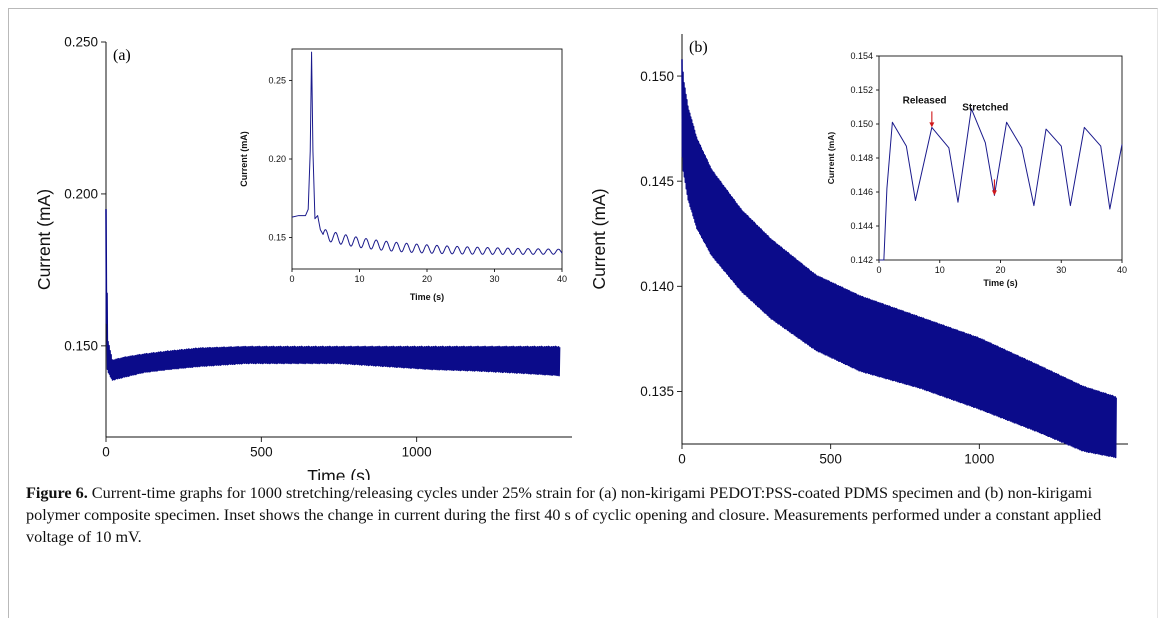 This screenshot has height=626, width=1167. Describe the element at coordinates (277, 238) in the screenshot. I see `a-inset-y-tick-label: 0.15` at that location.